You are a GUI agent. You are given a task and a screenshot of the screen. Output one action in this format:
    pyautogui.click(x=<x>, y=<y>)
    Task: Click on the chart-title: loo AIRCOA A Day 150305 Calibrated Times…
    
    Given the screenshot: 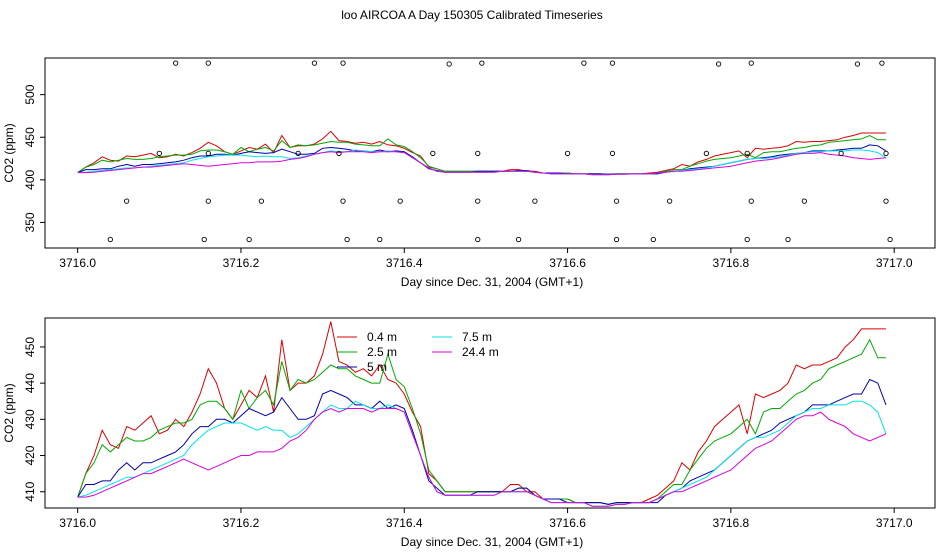 What is the action you would take?
    pyautogui.click(x=471, y=15)
    